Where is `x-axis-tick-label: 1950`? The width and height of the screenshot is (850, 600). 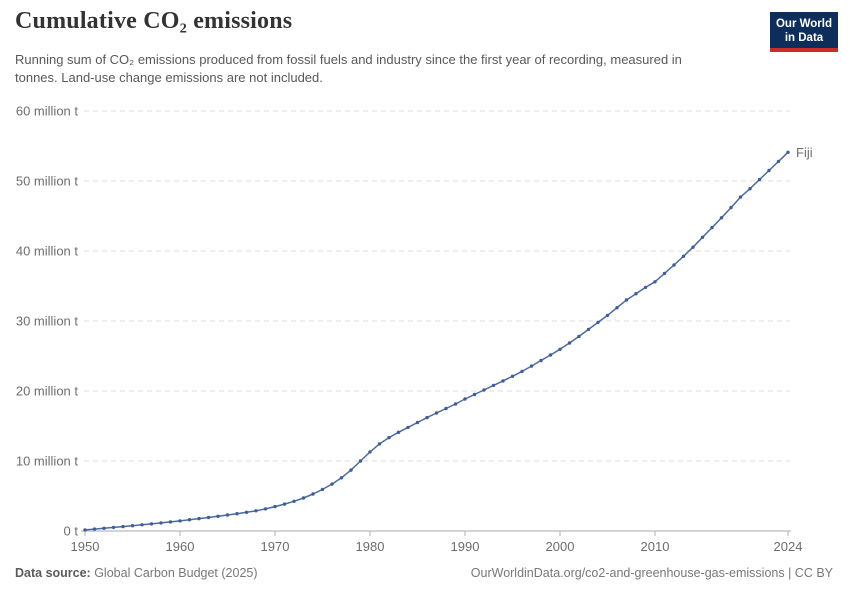 x-axis-tick-label: 1950 is located at coordinates (85, 546).